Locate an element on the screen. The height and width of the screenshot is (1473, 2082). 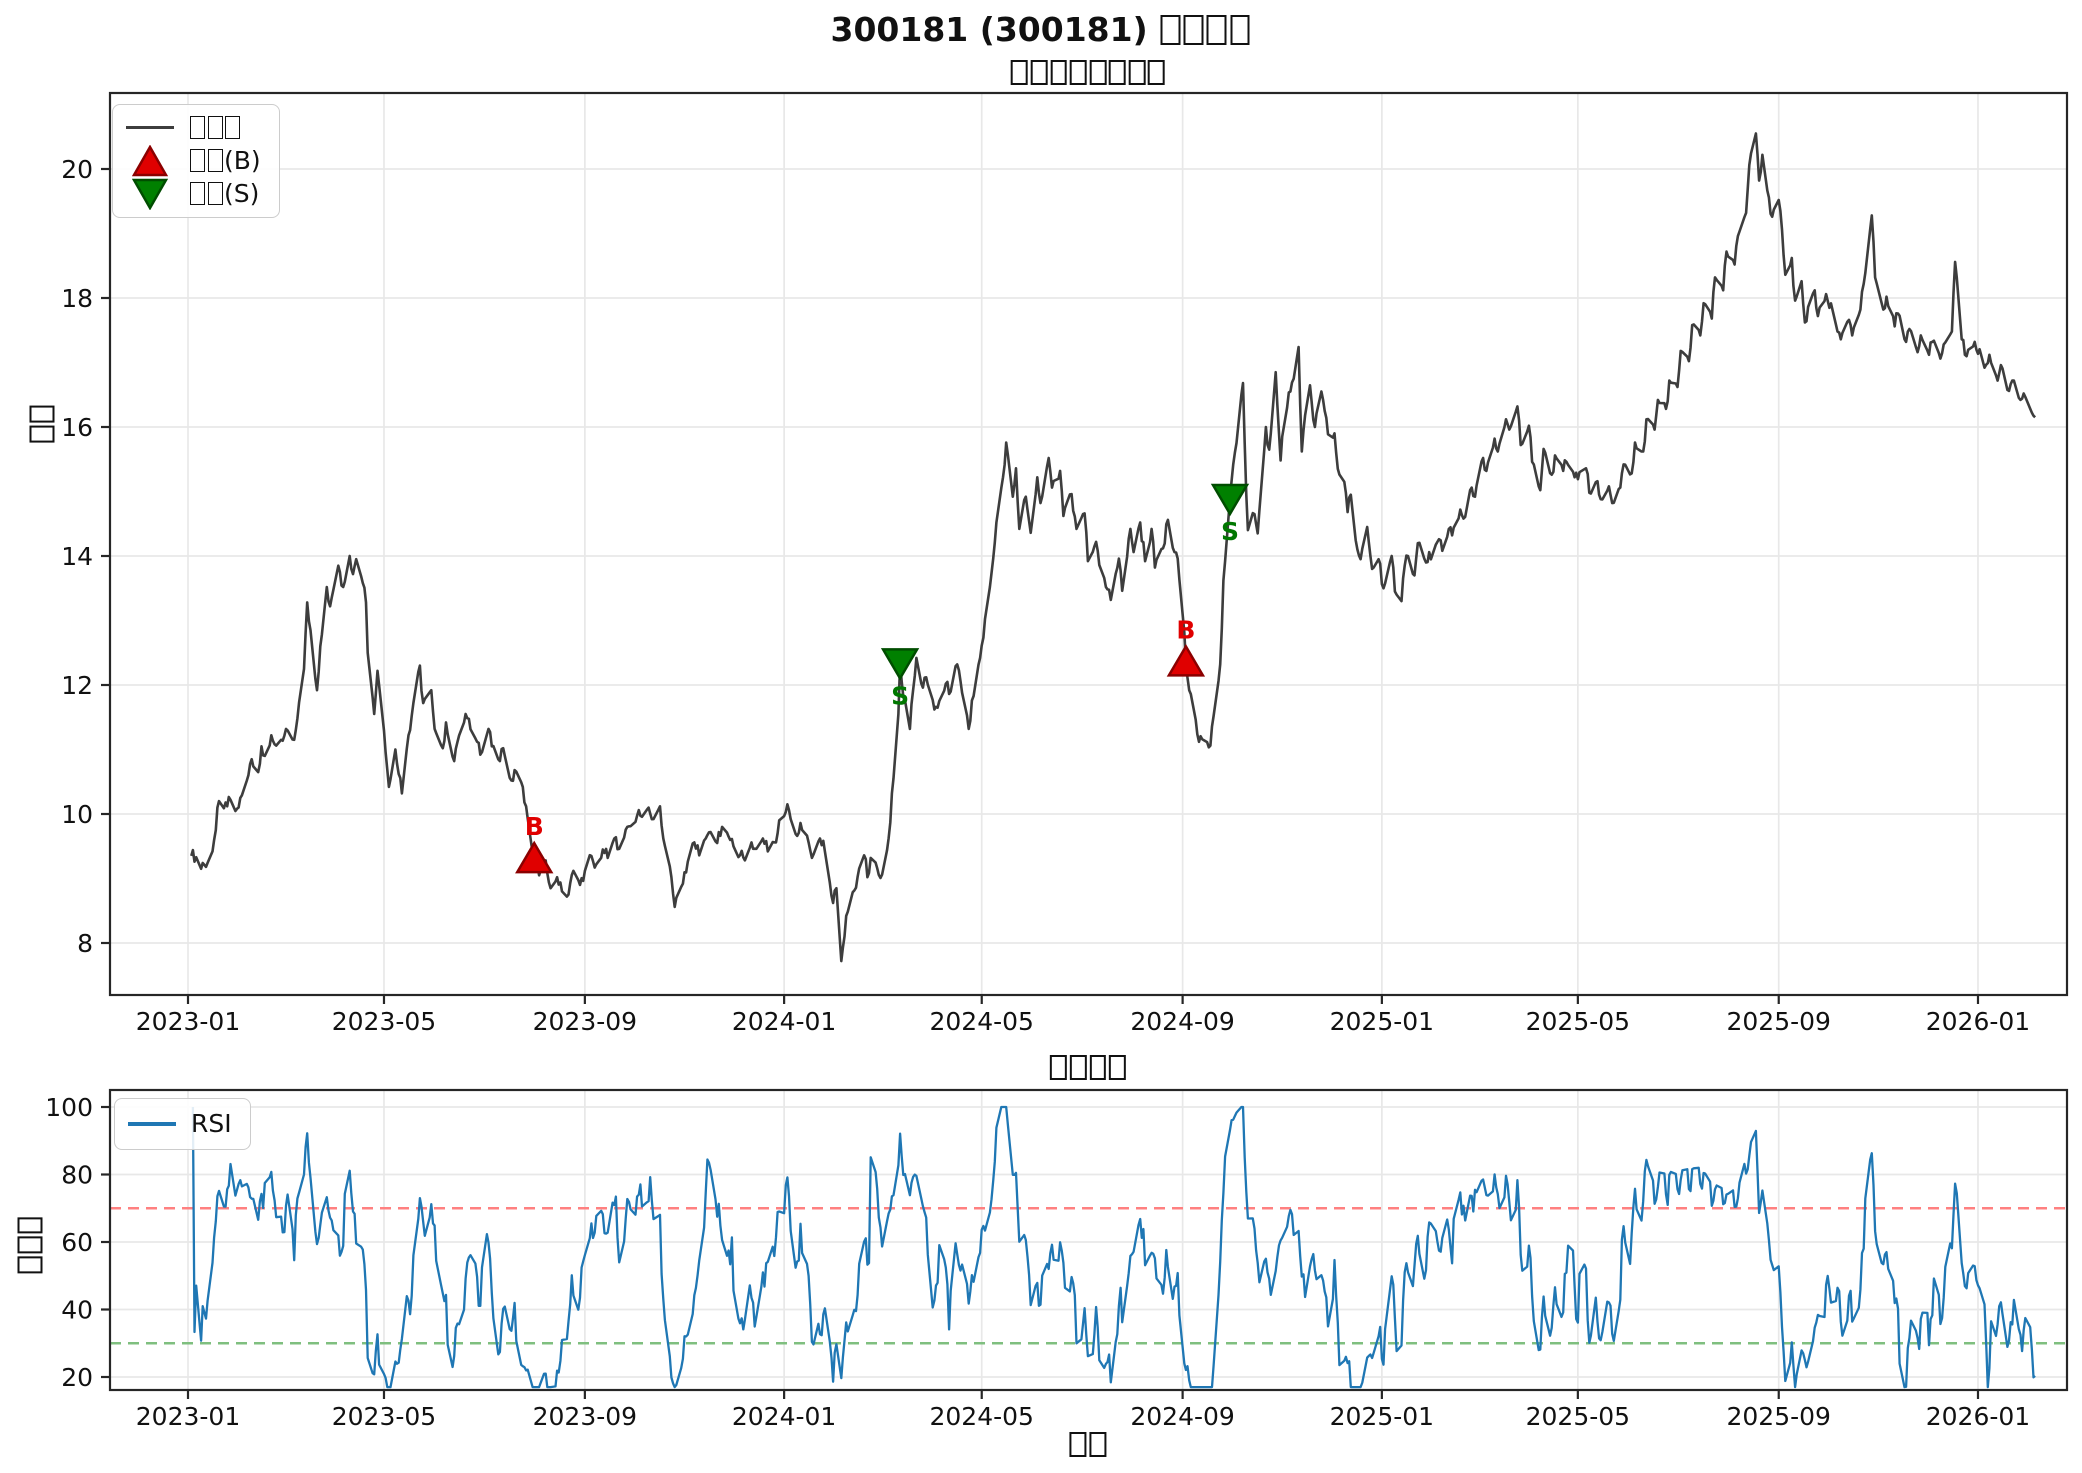
sell-triangle-icon is located at coordinates (150, 194).